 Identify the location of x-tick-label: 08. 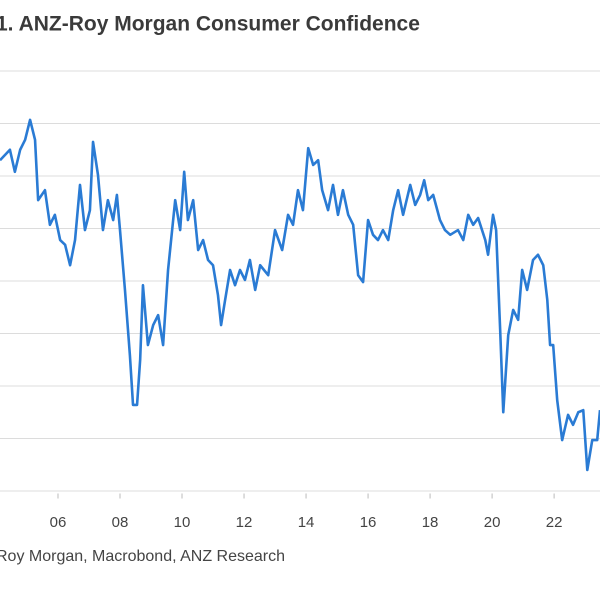
(120, 522).